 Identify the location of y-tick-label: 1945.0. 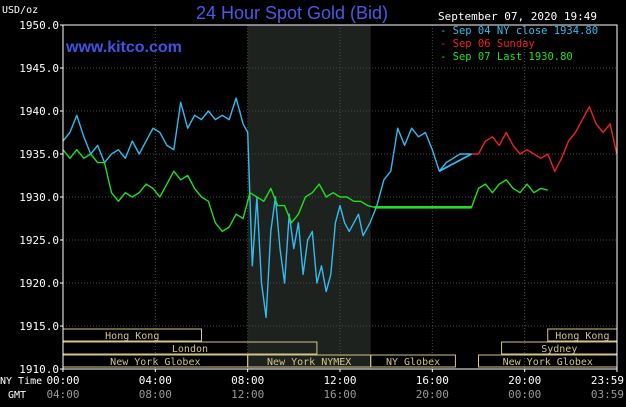
(39, 68).